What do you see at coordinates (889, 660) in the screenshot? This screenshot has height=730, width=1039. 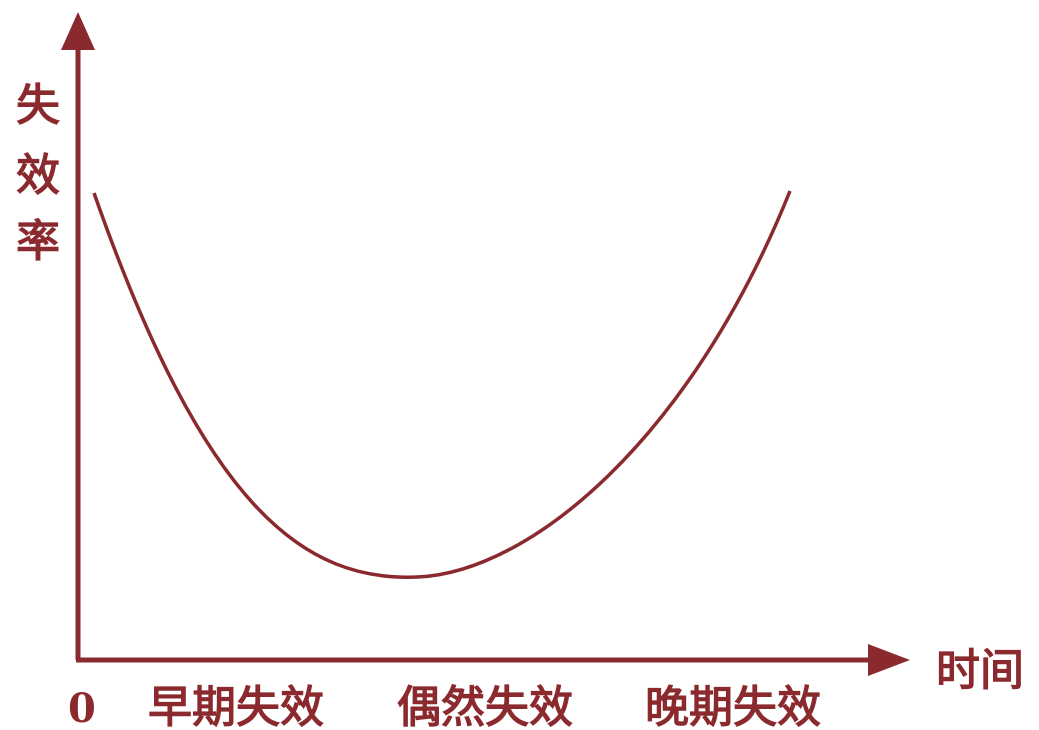 I see `x-axis-arrow-icon` at bounding box center [889, 660].